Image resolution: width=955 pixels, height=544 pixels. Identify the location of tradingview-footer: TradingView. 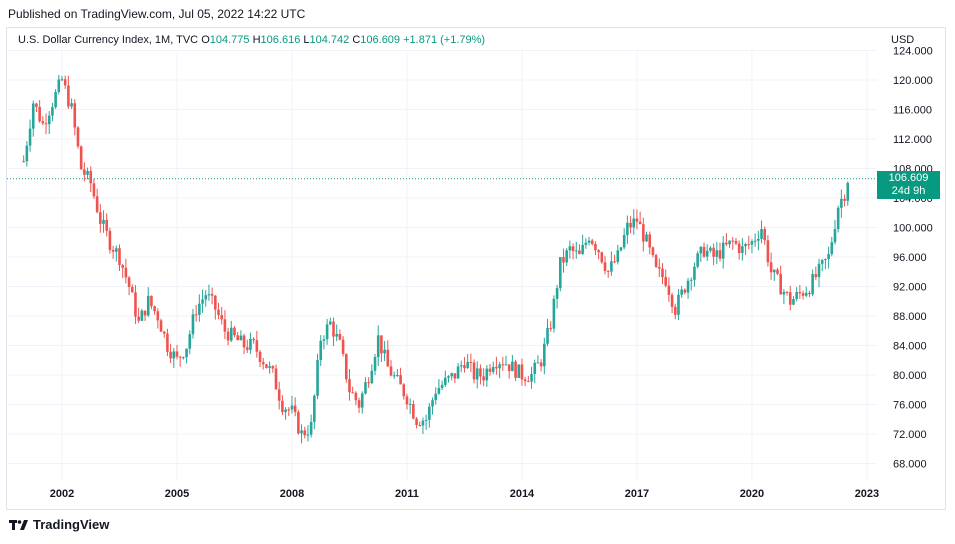
(59, 524).